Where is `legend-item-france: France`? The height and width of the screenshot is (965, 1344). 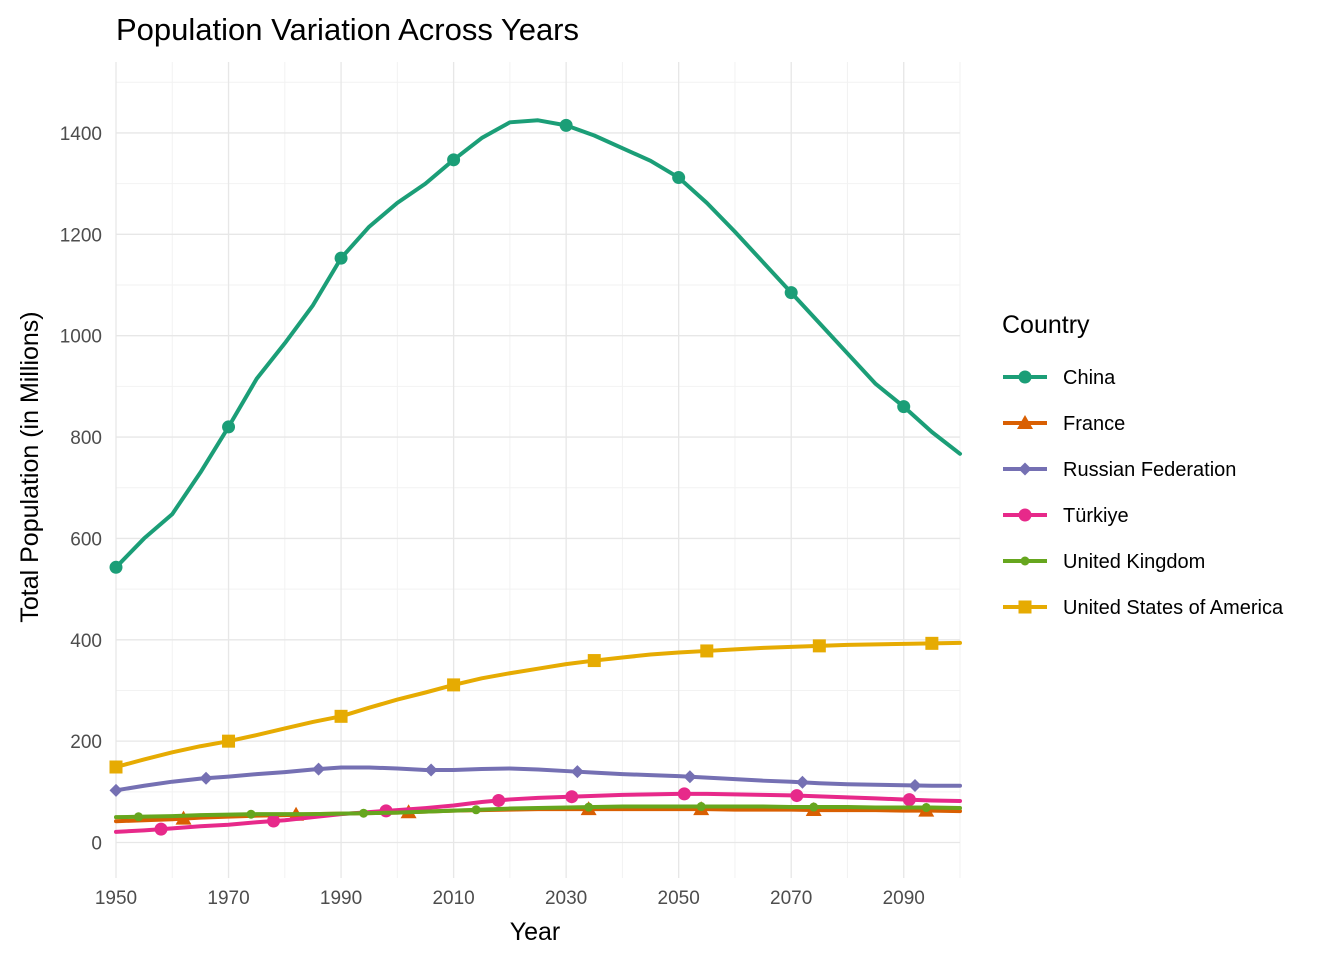
legend-item-france: France is located at coordinates (1064, 424).